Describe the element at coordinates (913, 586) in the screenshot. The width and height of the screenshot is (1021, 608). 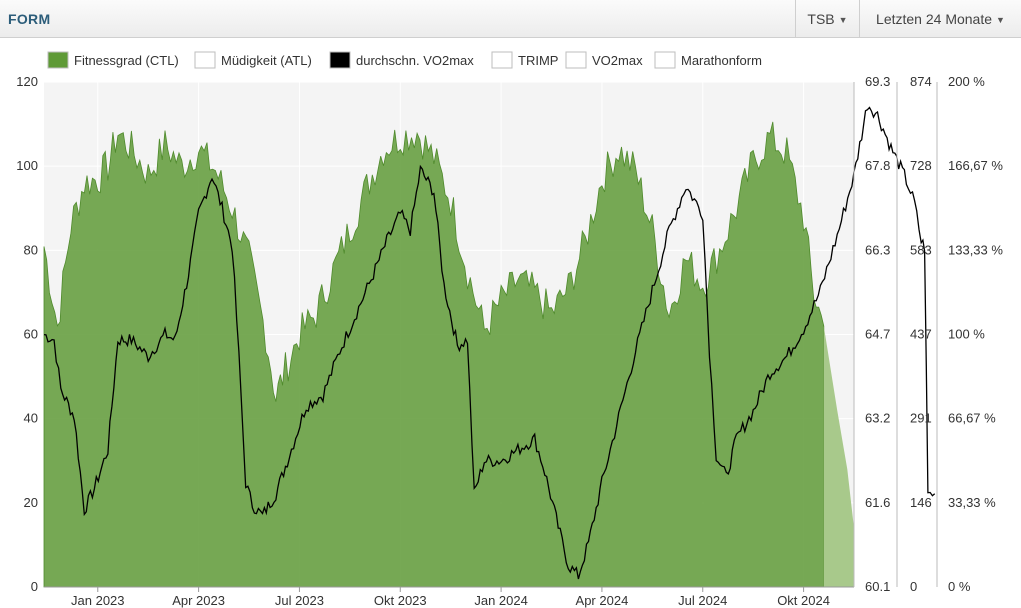
I see `y-right2-tick-label: 0` at that location.